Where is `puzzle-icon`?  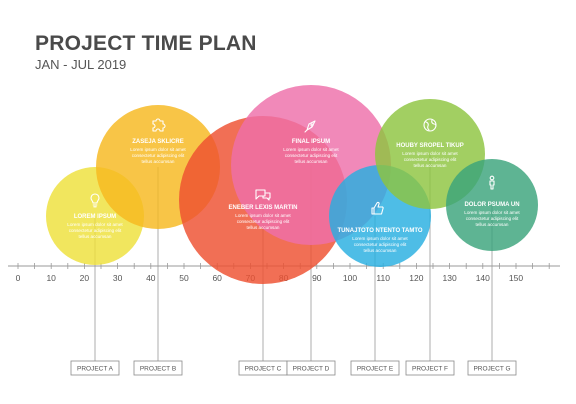 puzzle-icon is located at coordinates (159, 125).